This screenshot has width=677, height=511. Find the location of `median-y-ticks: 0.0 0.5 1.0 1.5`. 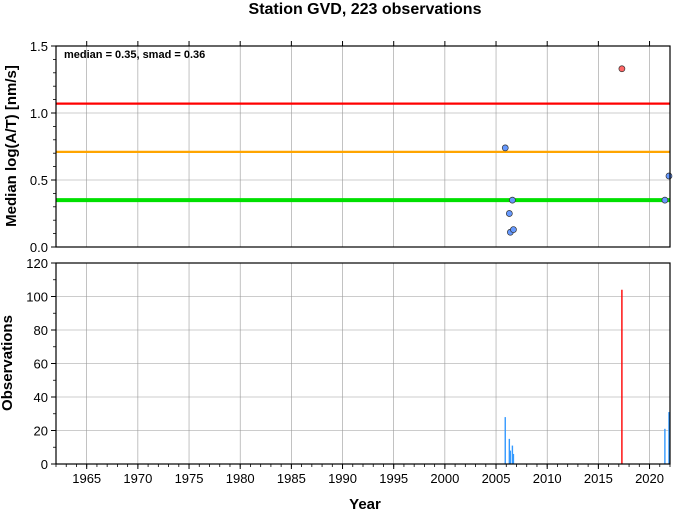

median-y-ticks: 0.0 0.5 1.0 1.5 is located at coordinates (43, 147).